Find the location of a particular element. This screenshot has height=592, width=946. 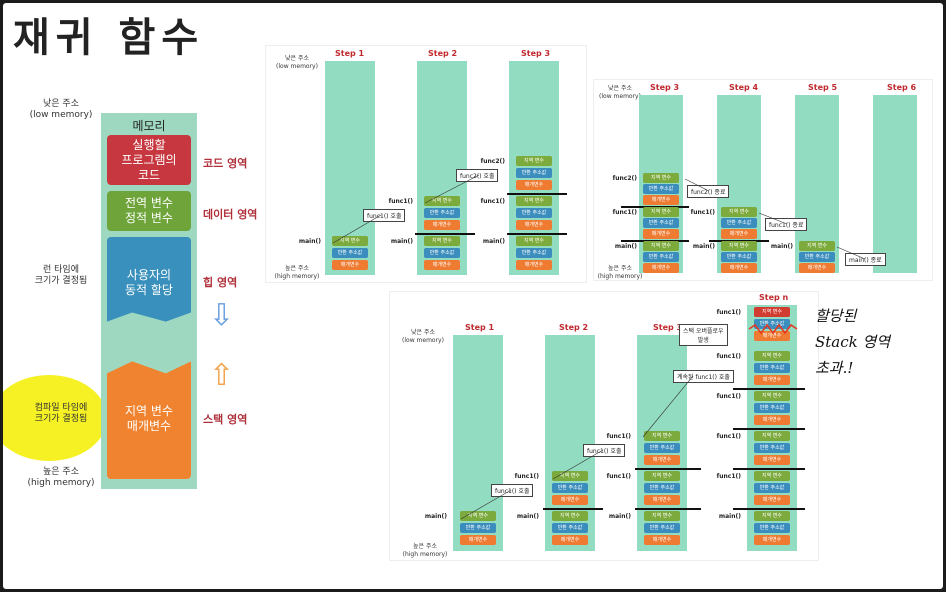

compile-note: 컴파일 타임에 크기가 결정됨 is located at coordinates (61, 413).